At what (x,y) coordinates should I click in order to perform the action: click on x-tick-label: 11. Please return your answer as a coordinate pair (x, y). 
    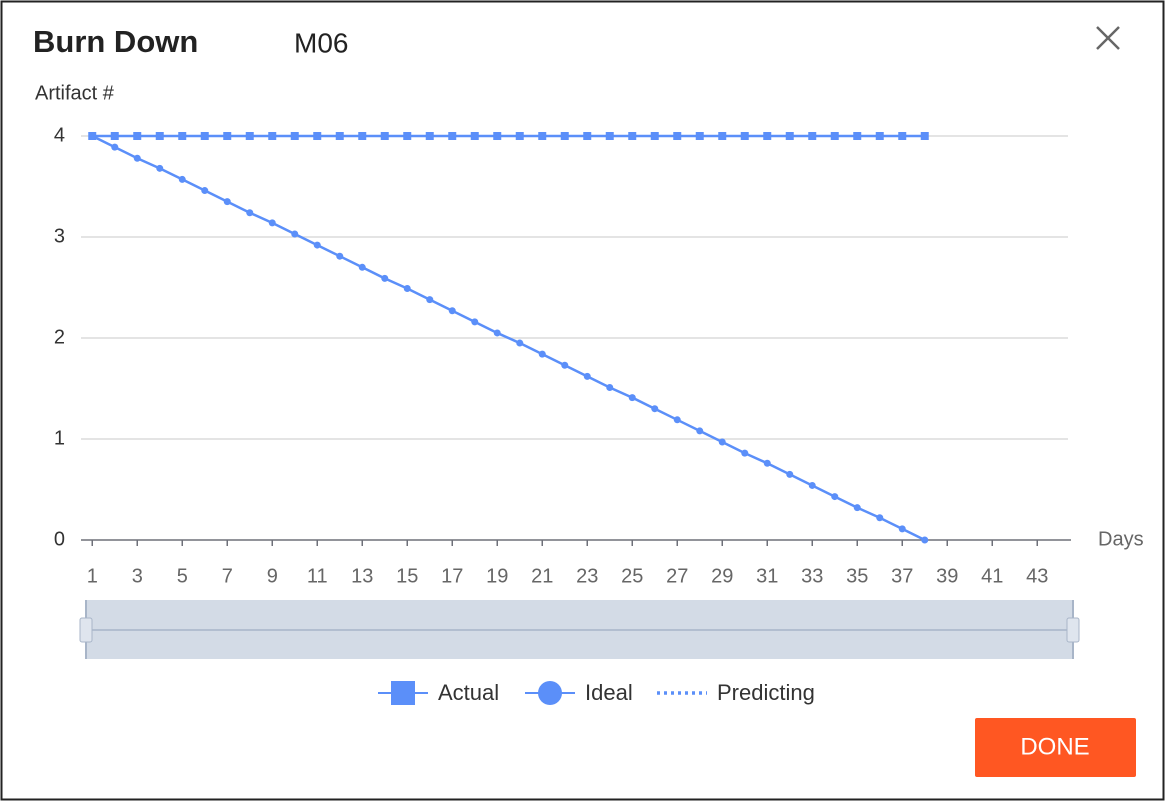
    Looking at the image, I should click on (317, 576).